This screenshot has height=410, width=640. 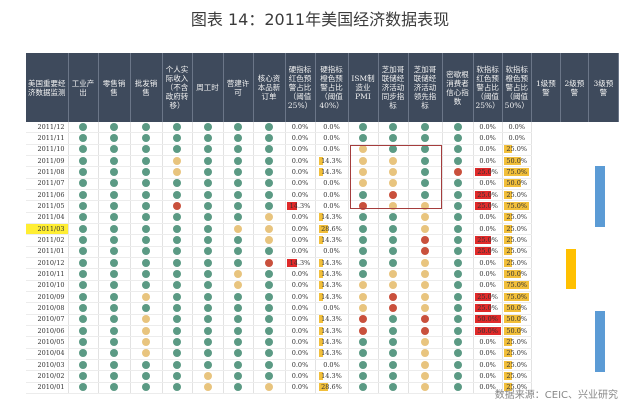 What do you see at coordinates (47, 331) in the screenshot?
I see `date-cell: 2010/06` at bounding box center [47, 331].